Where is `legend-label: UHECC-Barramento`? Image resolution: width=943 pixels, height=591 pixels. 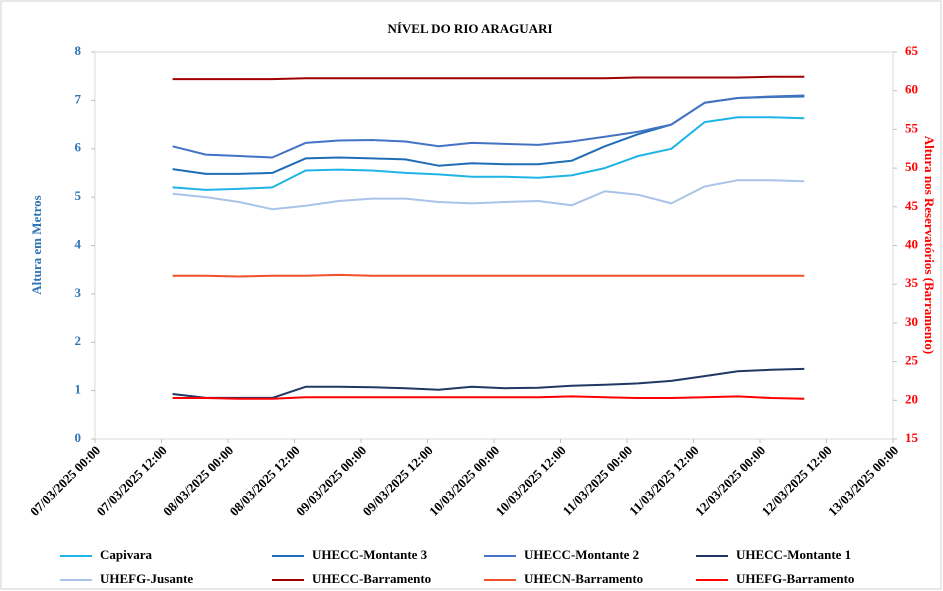
legend-label: UHECC-Barramento is located at coordinates (371, 578).